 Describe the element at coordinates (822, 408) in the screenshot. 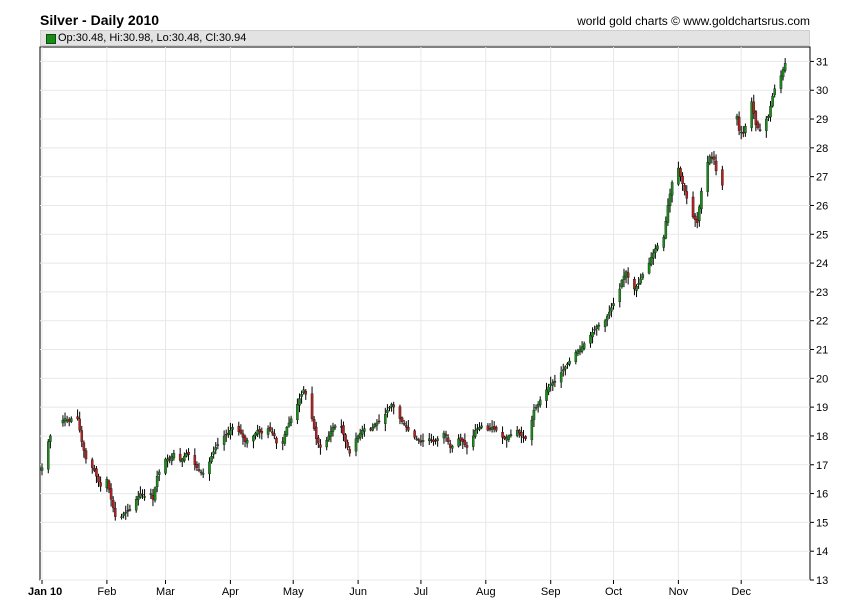

I see `y-tick-label: 19` at that location.